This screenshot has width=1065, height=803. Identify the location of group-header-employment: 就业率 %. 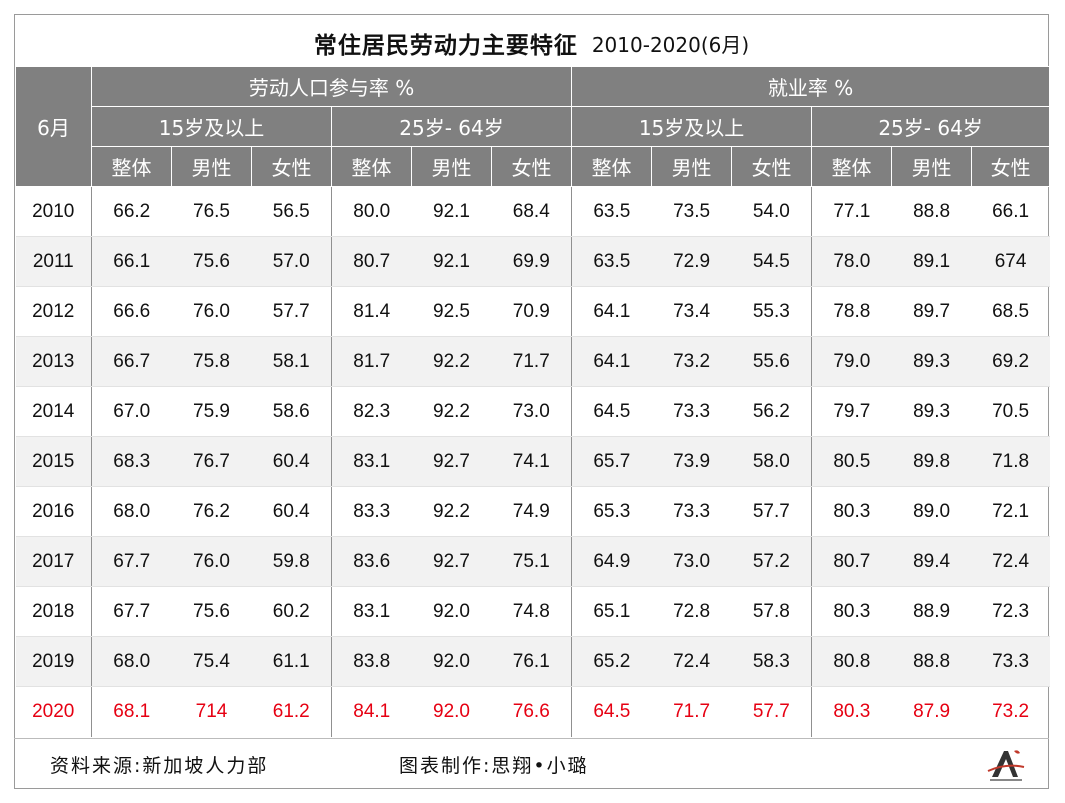
(811, 86).